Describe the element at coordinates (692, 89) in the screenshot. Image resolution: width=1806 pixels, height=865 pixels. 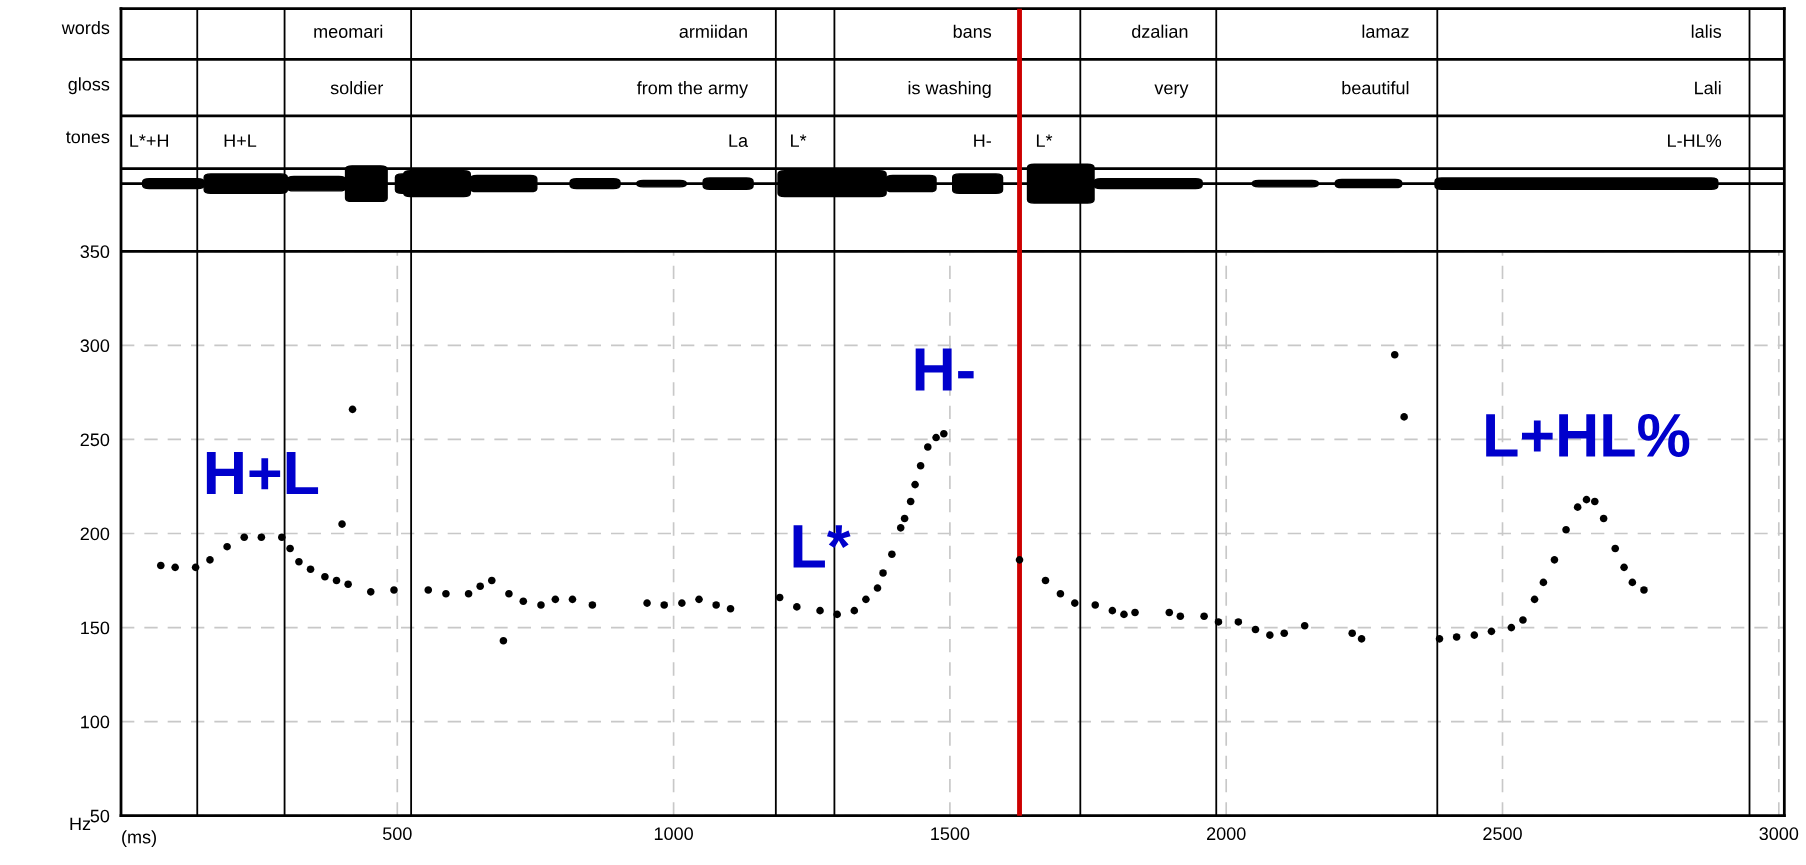
I see `annotation: from the army` at that location.